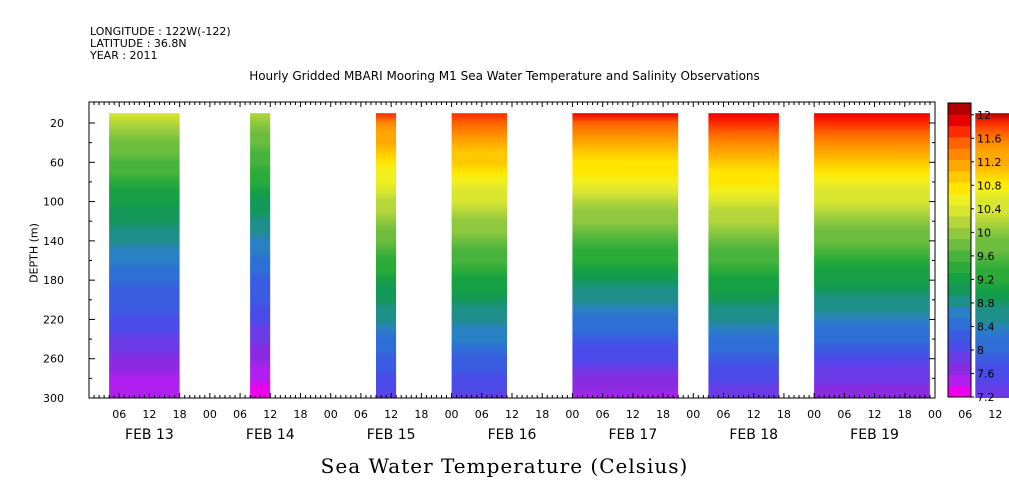 The width and height of the screenshot is (1009, 504). Describe the element at coordinates (986, 279) in the screenshot. I see `colorbar-tick-label: 9.2` at that location.